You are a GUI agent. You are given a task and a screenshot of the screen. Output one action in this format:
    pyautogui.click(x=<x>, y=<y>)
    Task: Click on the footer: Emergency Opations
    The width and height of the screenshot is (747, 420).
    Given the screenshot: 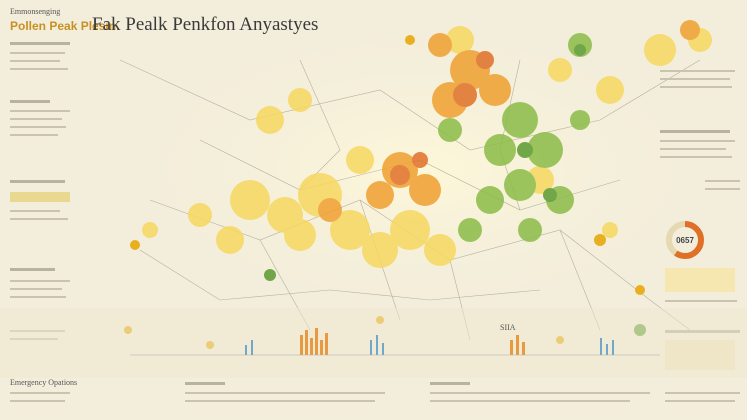 What is the action you would take?
    pyautogui.click(x=375, y=390)
    